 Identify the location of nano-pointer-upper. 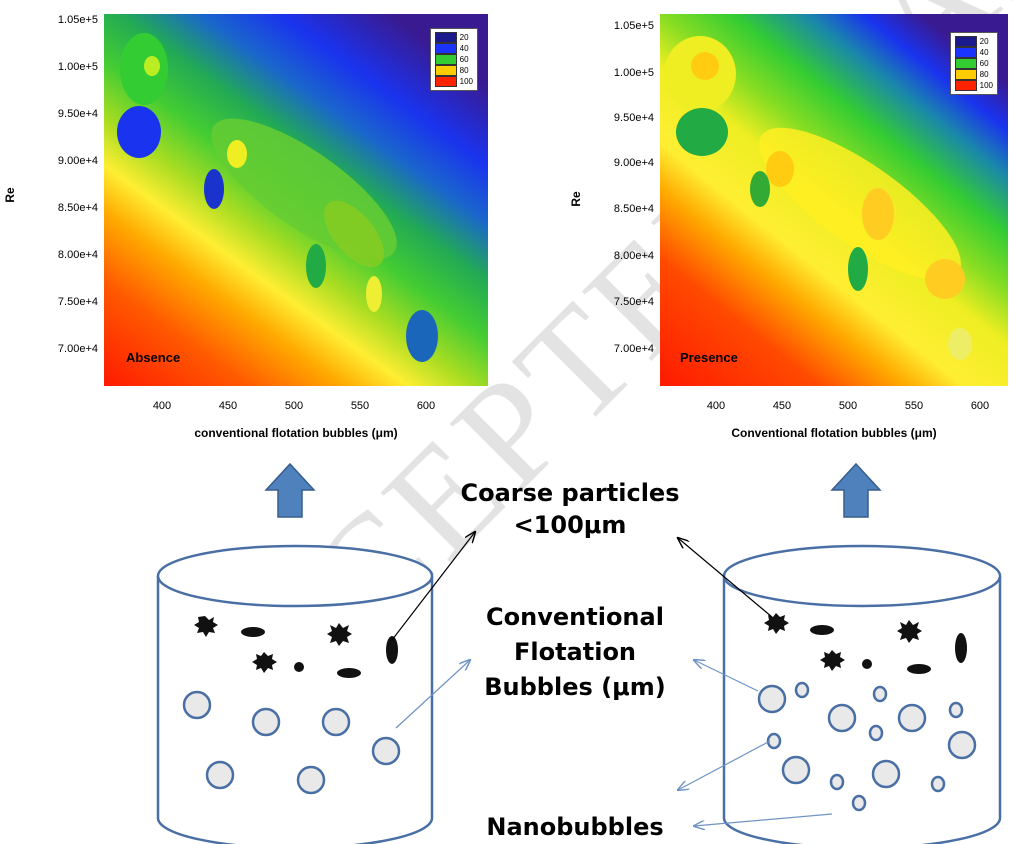
(724, 765).